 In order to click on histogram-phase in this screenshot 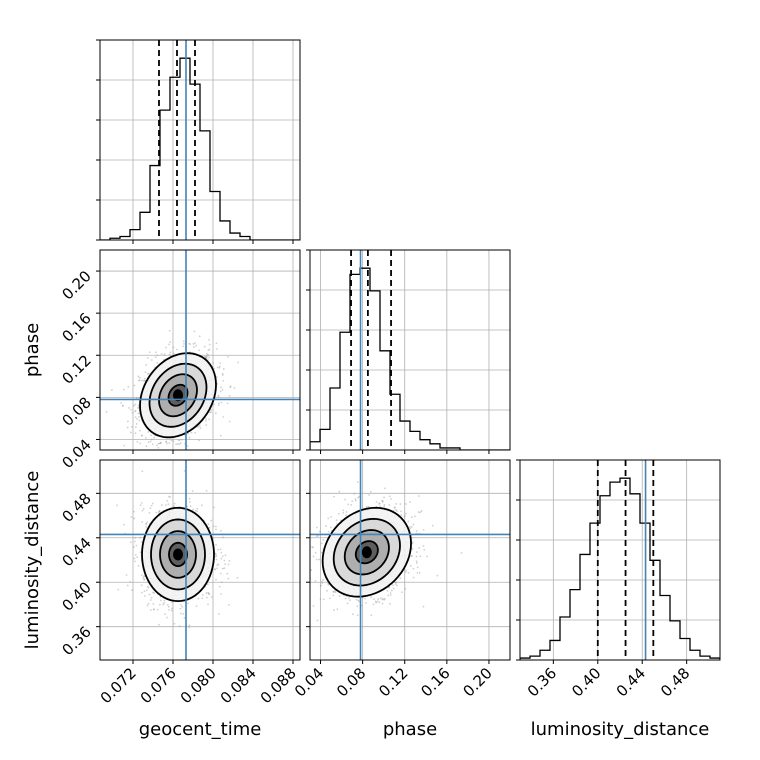, I will do `click(410, 358)`.